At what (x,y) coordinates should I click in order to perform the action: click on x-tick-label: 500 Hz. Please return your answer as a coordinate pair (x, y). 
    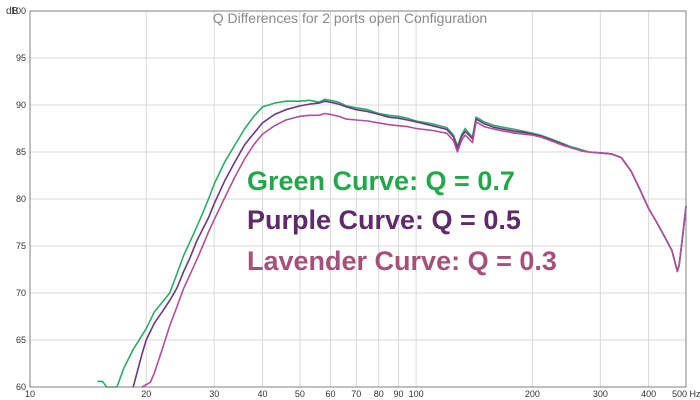
    Looking at the image, I should click on (686, 394).